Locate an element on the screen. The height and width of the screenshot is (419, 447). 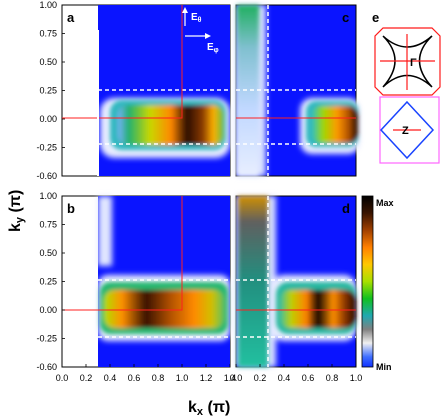
x-tick-label-b: 0.2 is located at coordinates (86, 378).